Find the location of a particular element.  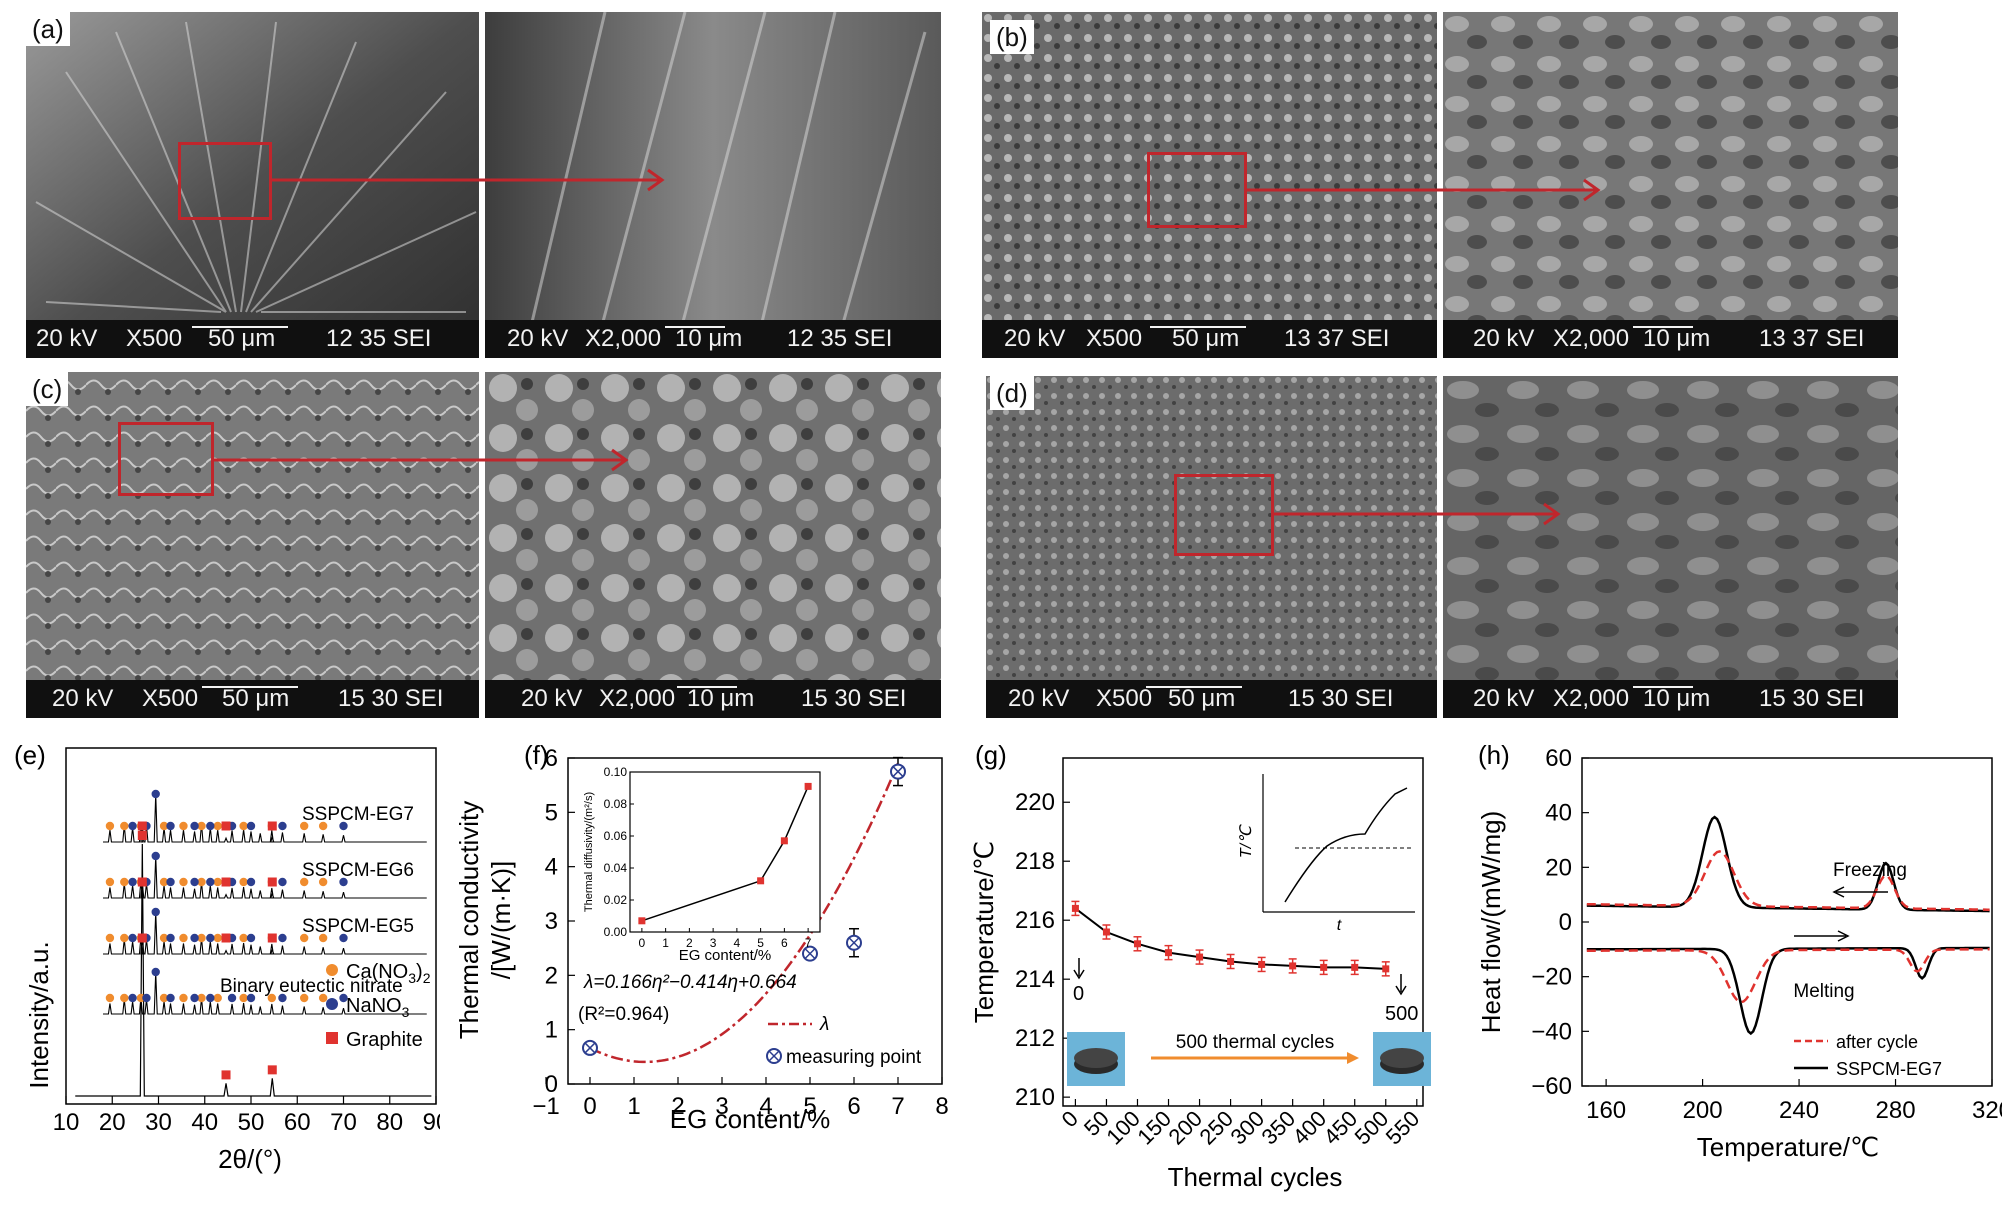

x-tick-label: 20 is located at coordinates (112, 1122).